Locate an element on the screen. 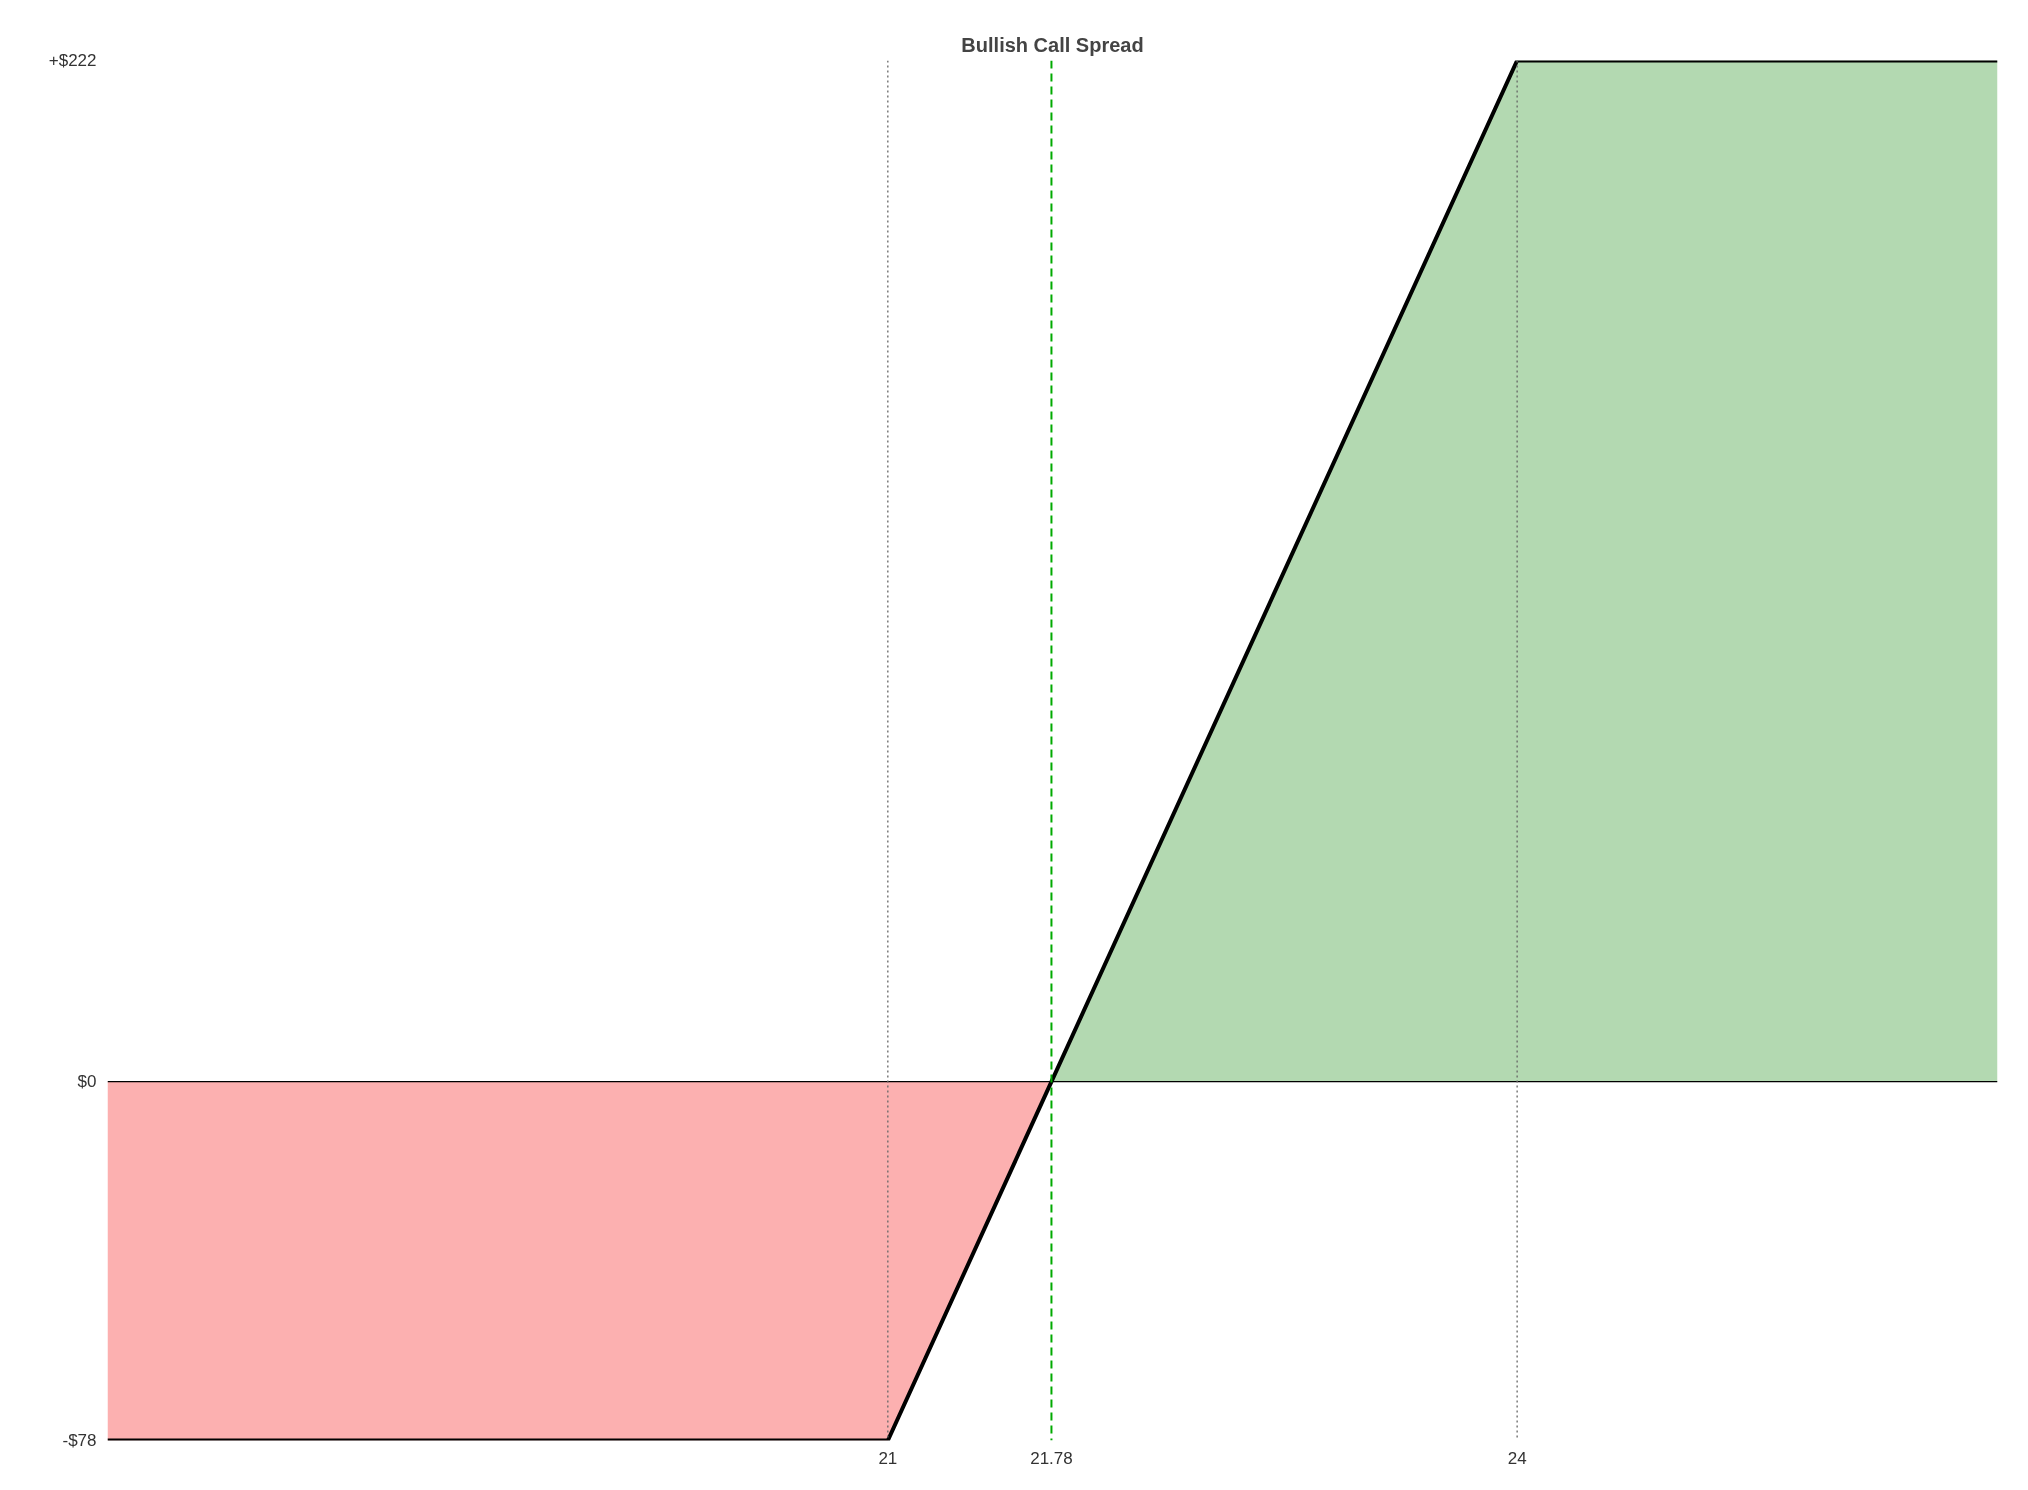  chart-title: Bullish Call Spread is located at coordinates (1052, 44).